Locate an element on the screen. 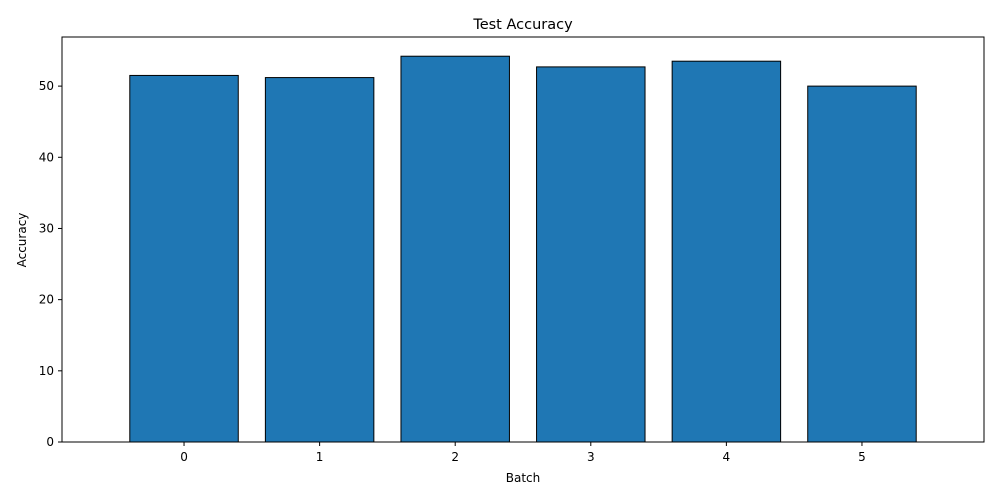  y-axis: 0 10 20 30 40 50 is located at coordinates (50, 264).